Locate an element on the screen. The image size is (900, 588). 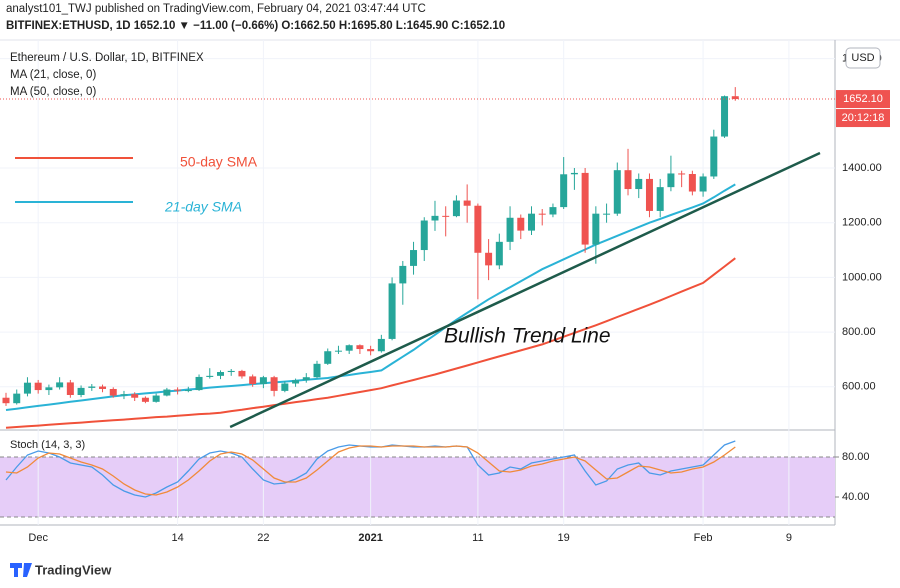
last-price-label: 1652.10 is located at coordinates (863, 99).